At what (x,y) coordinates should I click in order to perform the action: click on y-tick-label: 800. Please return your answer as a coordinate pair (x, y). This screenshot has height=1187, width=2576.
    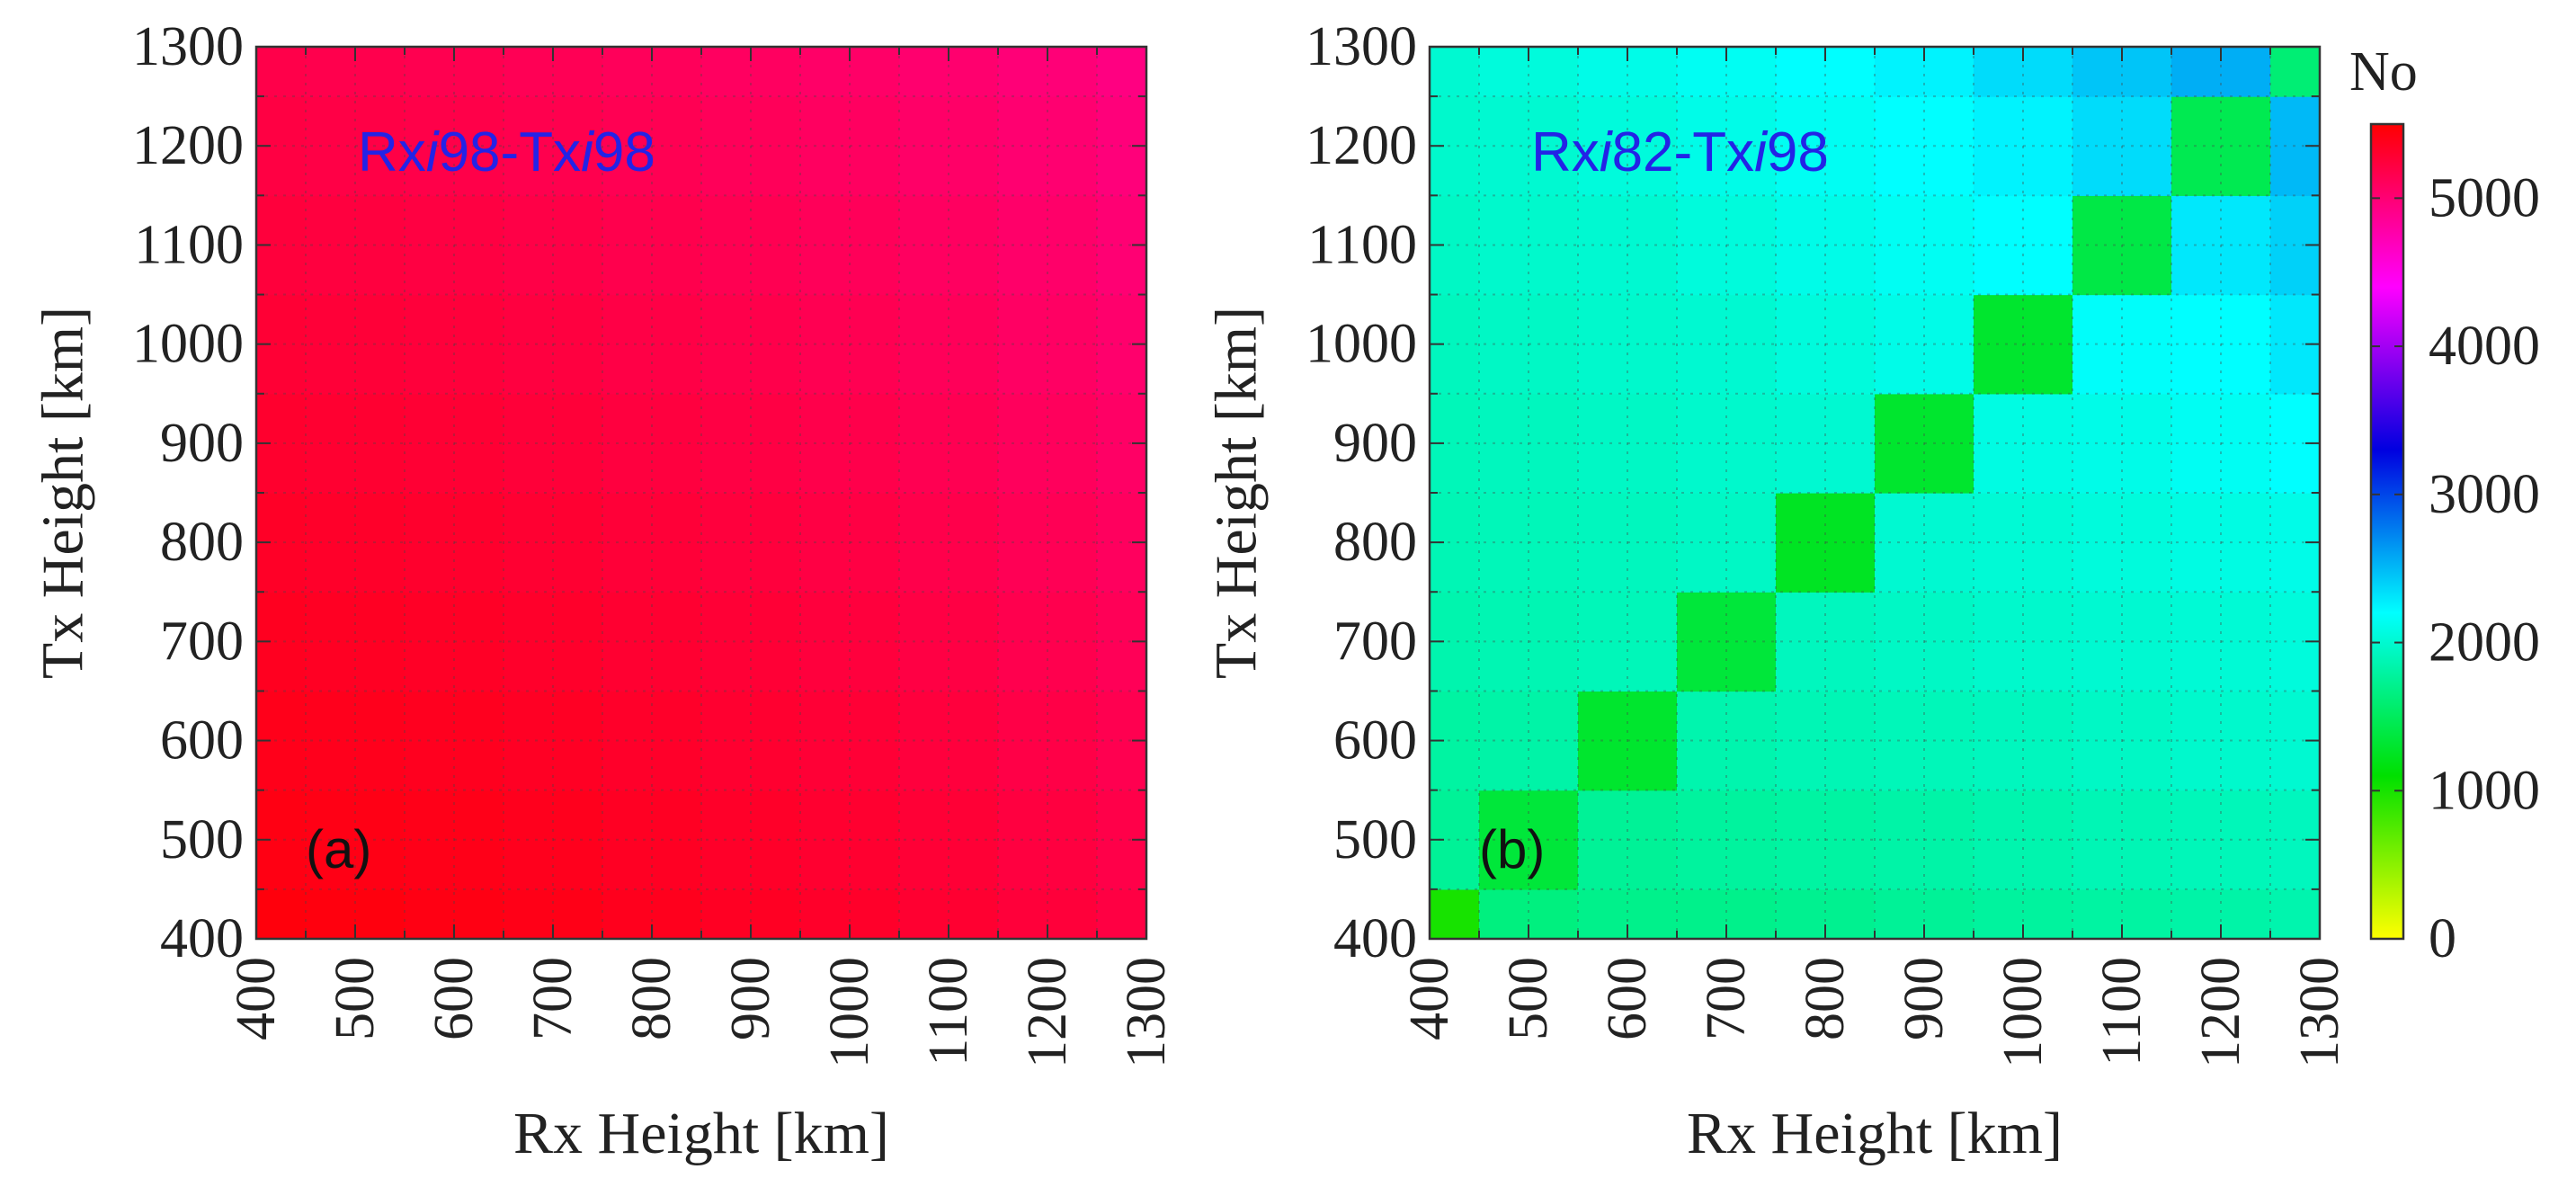
    Looking at the image, I should click on (1375, 542).